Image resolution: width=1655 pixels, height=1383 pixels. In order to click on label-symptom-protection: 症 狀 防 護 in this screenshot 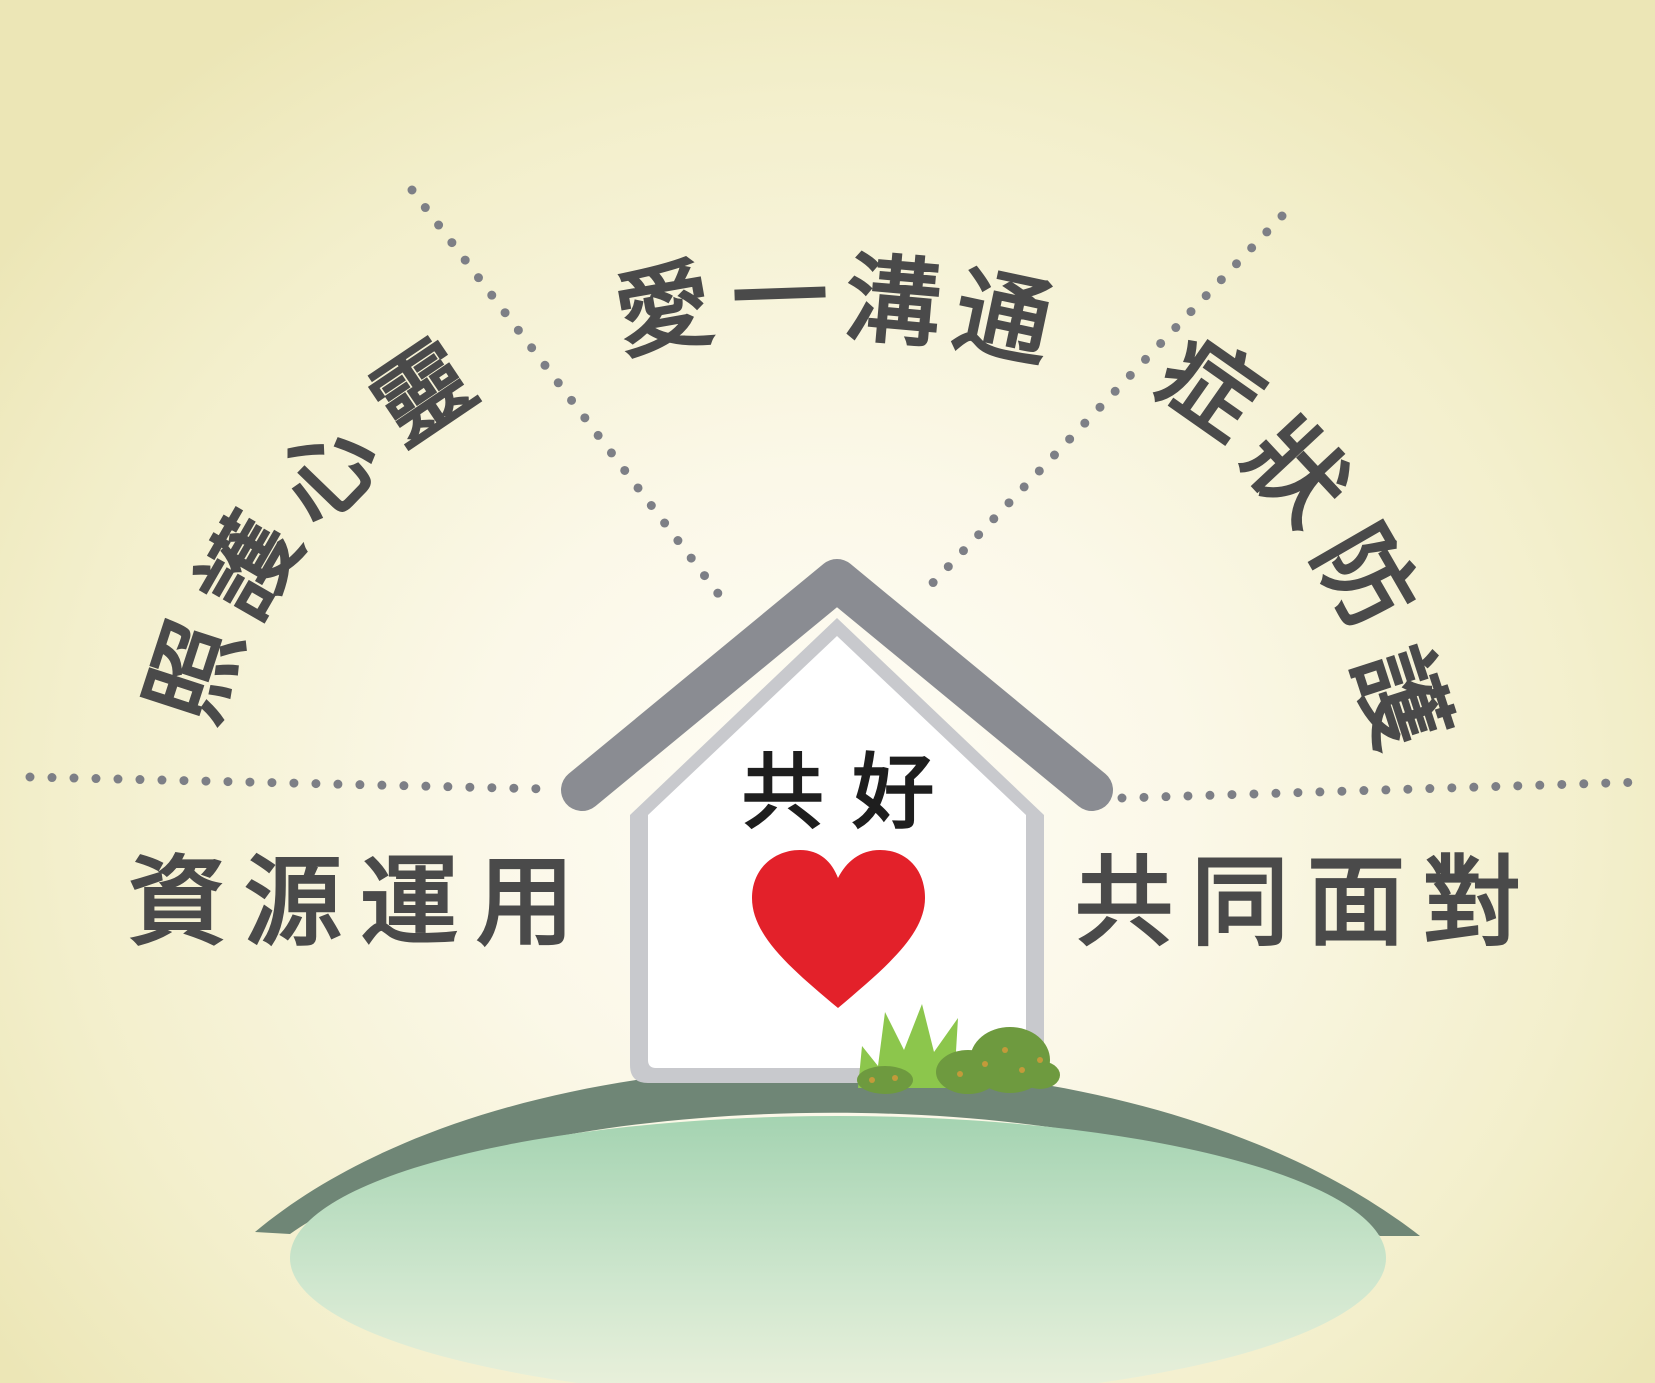, I will do `click(1304, 538)`.